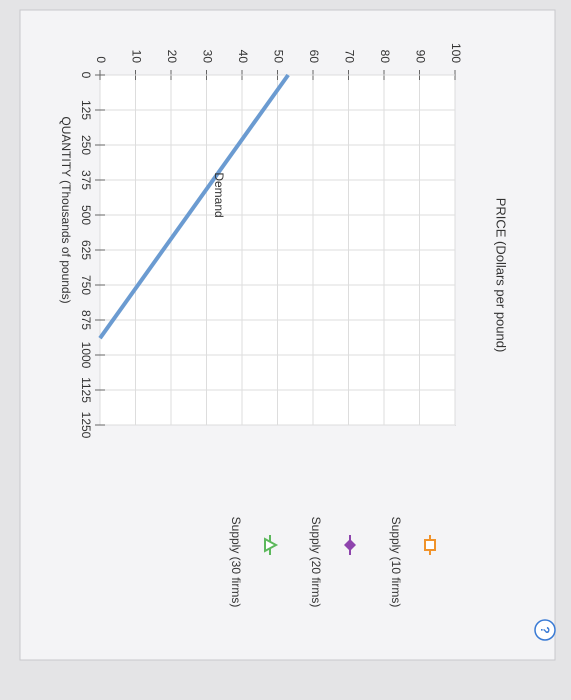 This screenshot has height=700, width=571. Describe the element at coordinates (194, 206) in the screenshot. I see `demand-line` at that location.